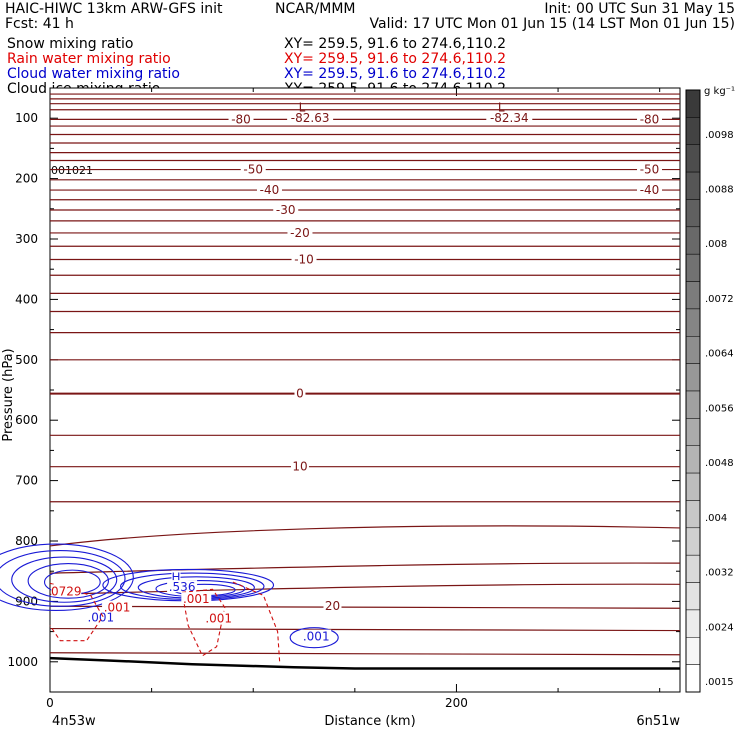  I want to click on colorbar-label: .0056, so click(719, 408).